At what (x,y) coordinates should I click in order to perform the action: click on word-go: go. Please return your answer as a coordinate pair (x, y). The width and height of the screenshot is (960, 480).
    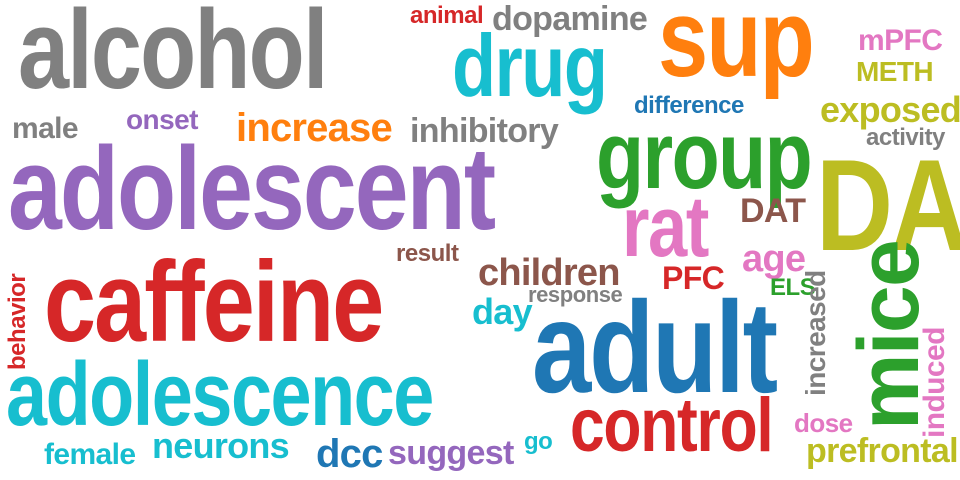
    Looking at the image, I should click on (538, 441).